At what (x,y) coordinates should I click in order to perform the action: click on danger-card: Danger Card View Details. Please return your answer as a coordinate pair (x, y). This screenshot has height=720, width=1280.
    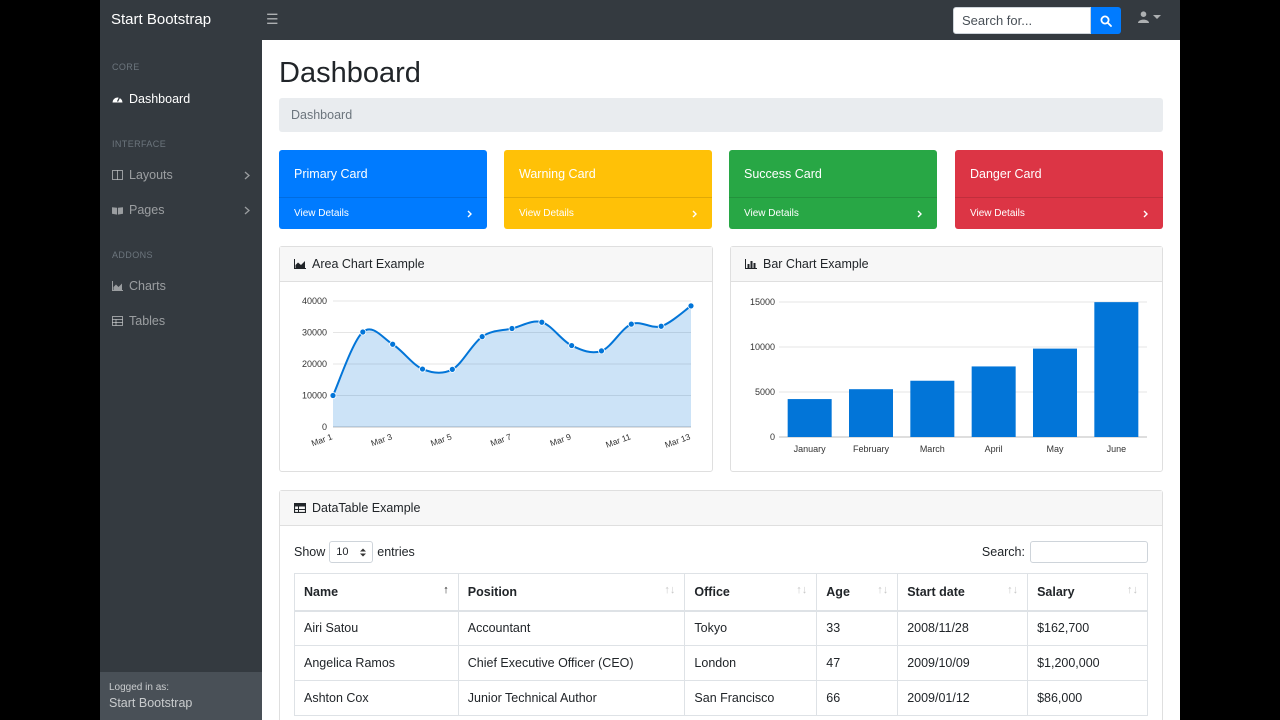
    Looking at the image, I should click on (1059, 189).